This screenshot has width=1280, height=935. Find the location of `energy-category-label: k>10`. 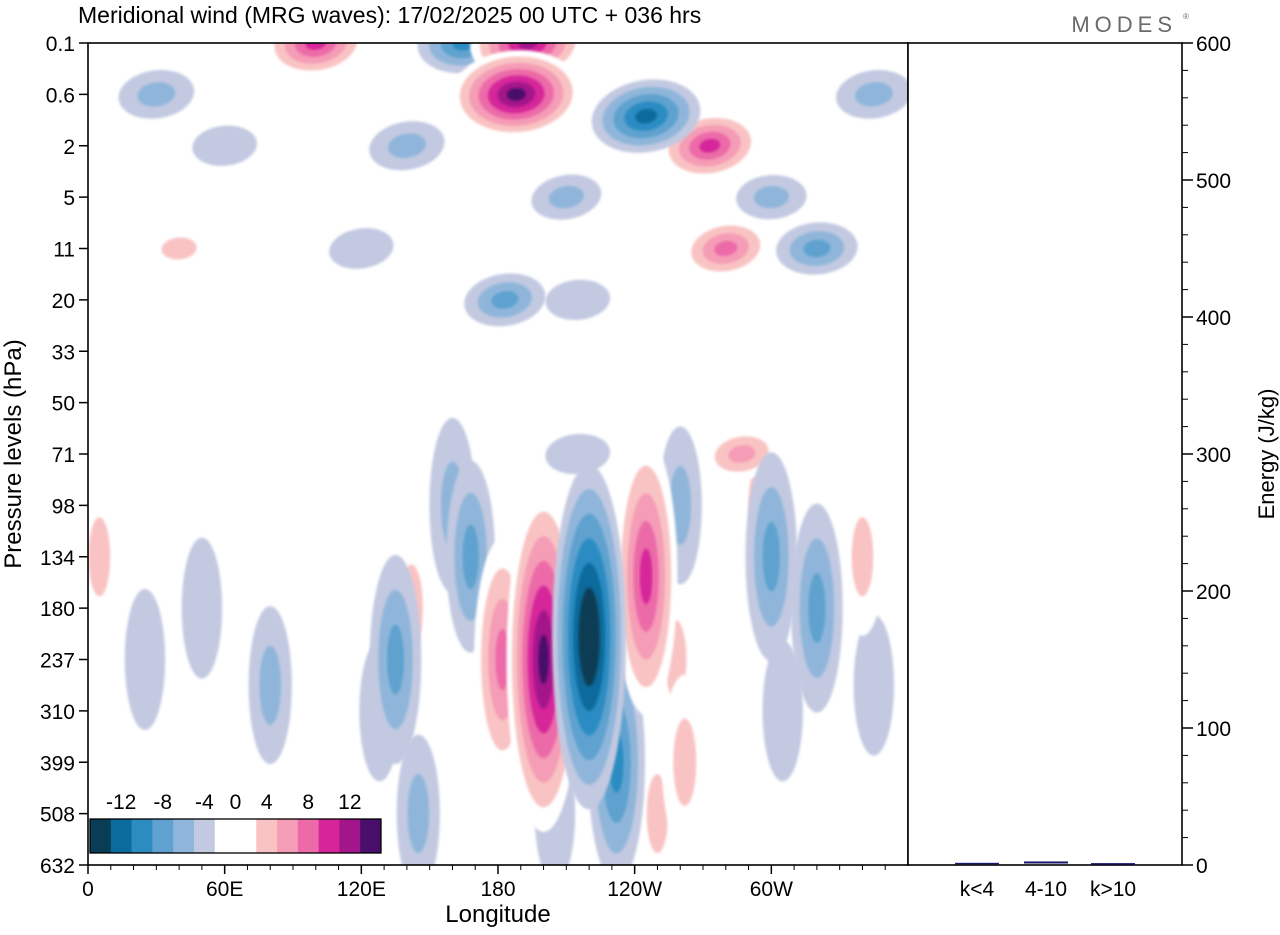

energy-category-label: k>10 is located at coordinates (1113, 889).